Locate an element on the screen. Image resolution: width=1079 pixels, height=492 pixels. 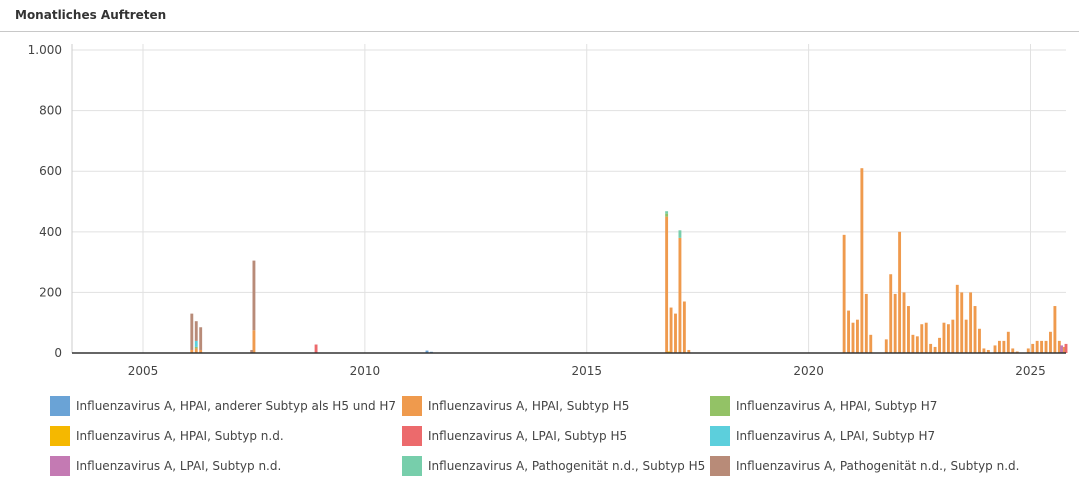
x-tick-label: 2015 is located at coordinates (586, 371).